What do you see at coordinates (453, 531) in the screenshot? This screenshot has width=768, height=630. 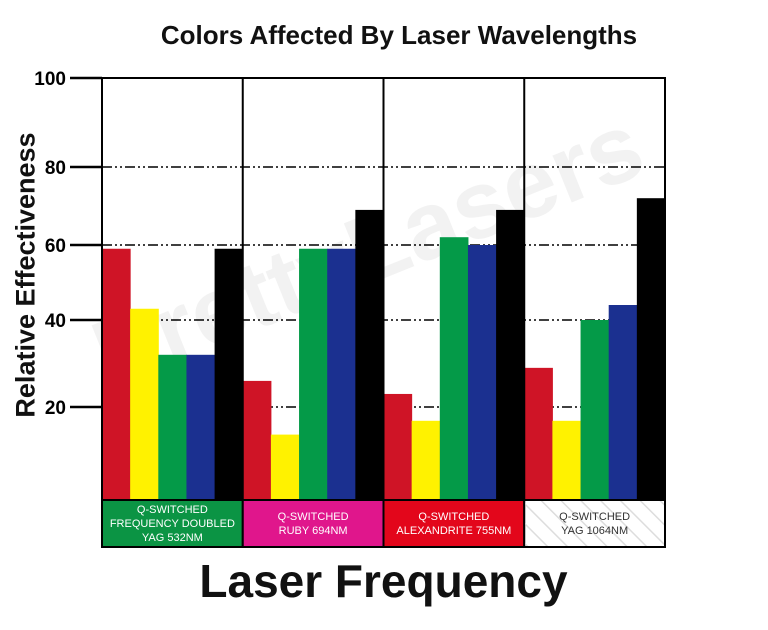 I see `category-label: ALEXANDRITE 755NM` at bounding box center [453, 531].